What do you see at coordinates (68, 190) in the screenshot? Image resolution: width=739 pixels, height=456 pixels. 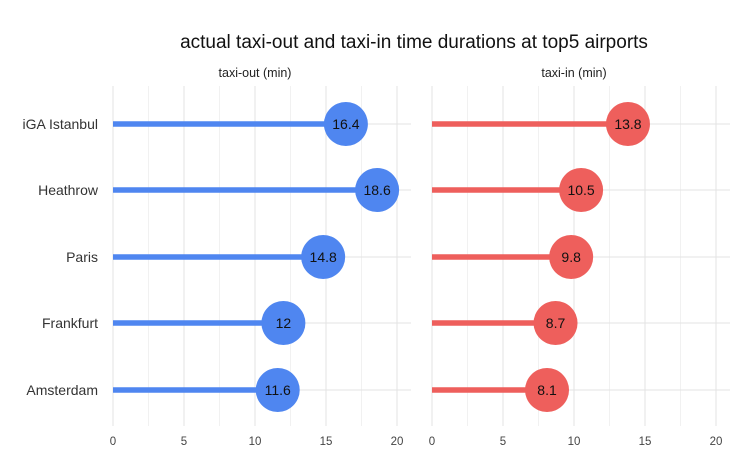 I see `category-label: Heathrow` at bounding box center [68, 190].